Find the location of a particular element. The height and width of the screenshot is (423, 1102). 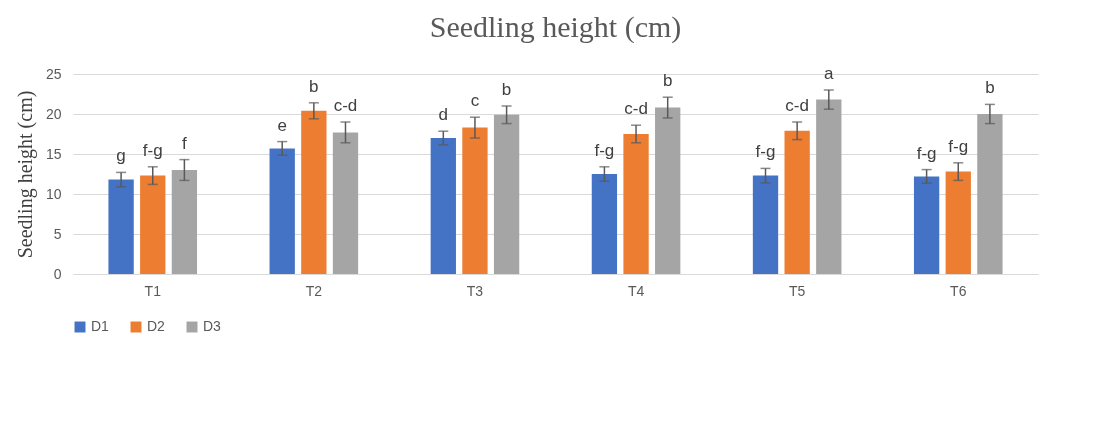

x-tick-label: T1 is located at coordinates (153, 290).